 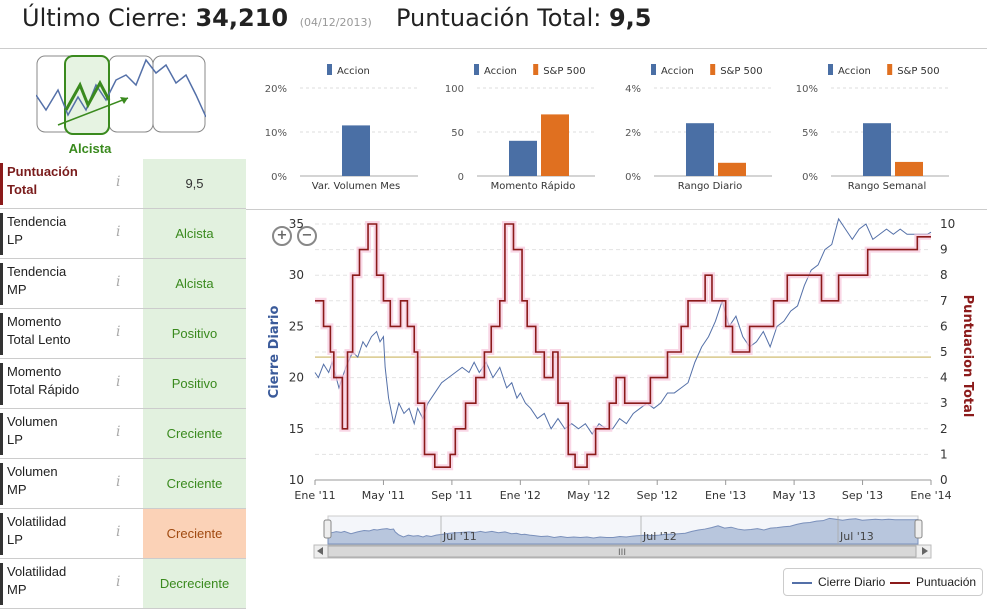 I want to click on indicator-value: Alcista, so click(x=194, y=233).